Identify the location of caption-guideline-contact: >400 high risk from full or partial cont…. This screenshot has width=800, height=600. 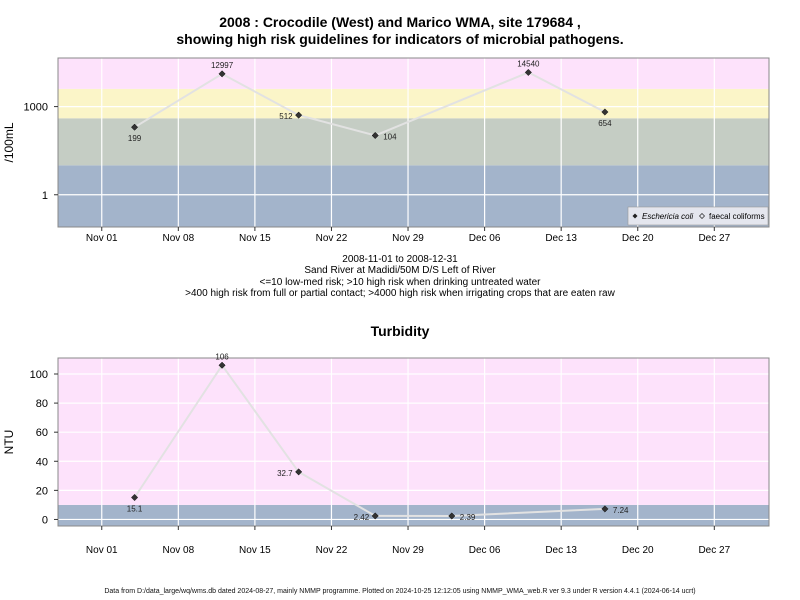
(400, 293).